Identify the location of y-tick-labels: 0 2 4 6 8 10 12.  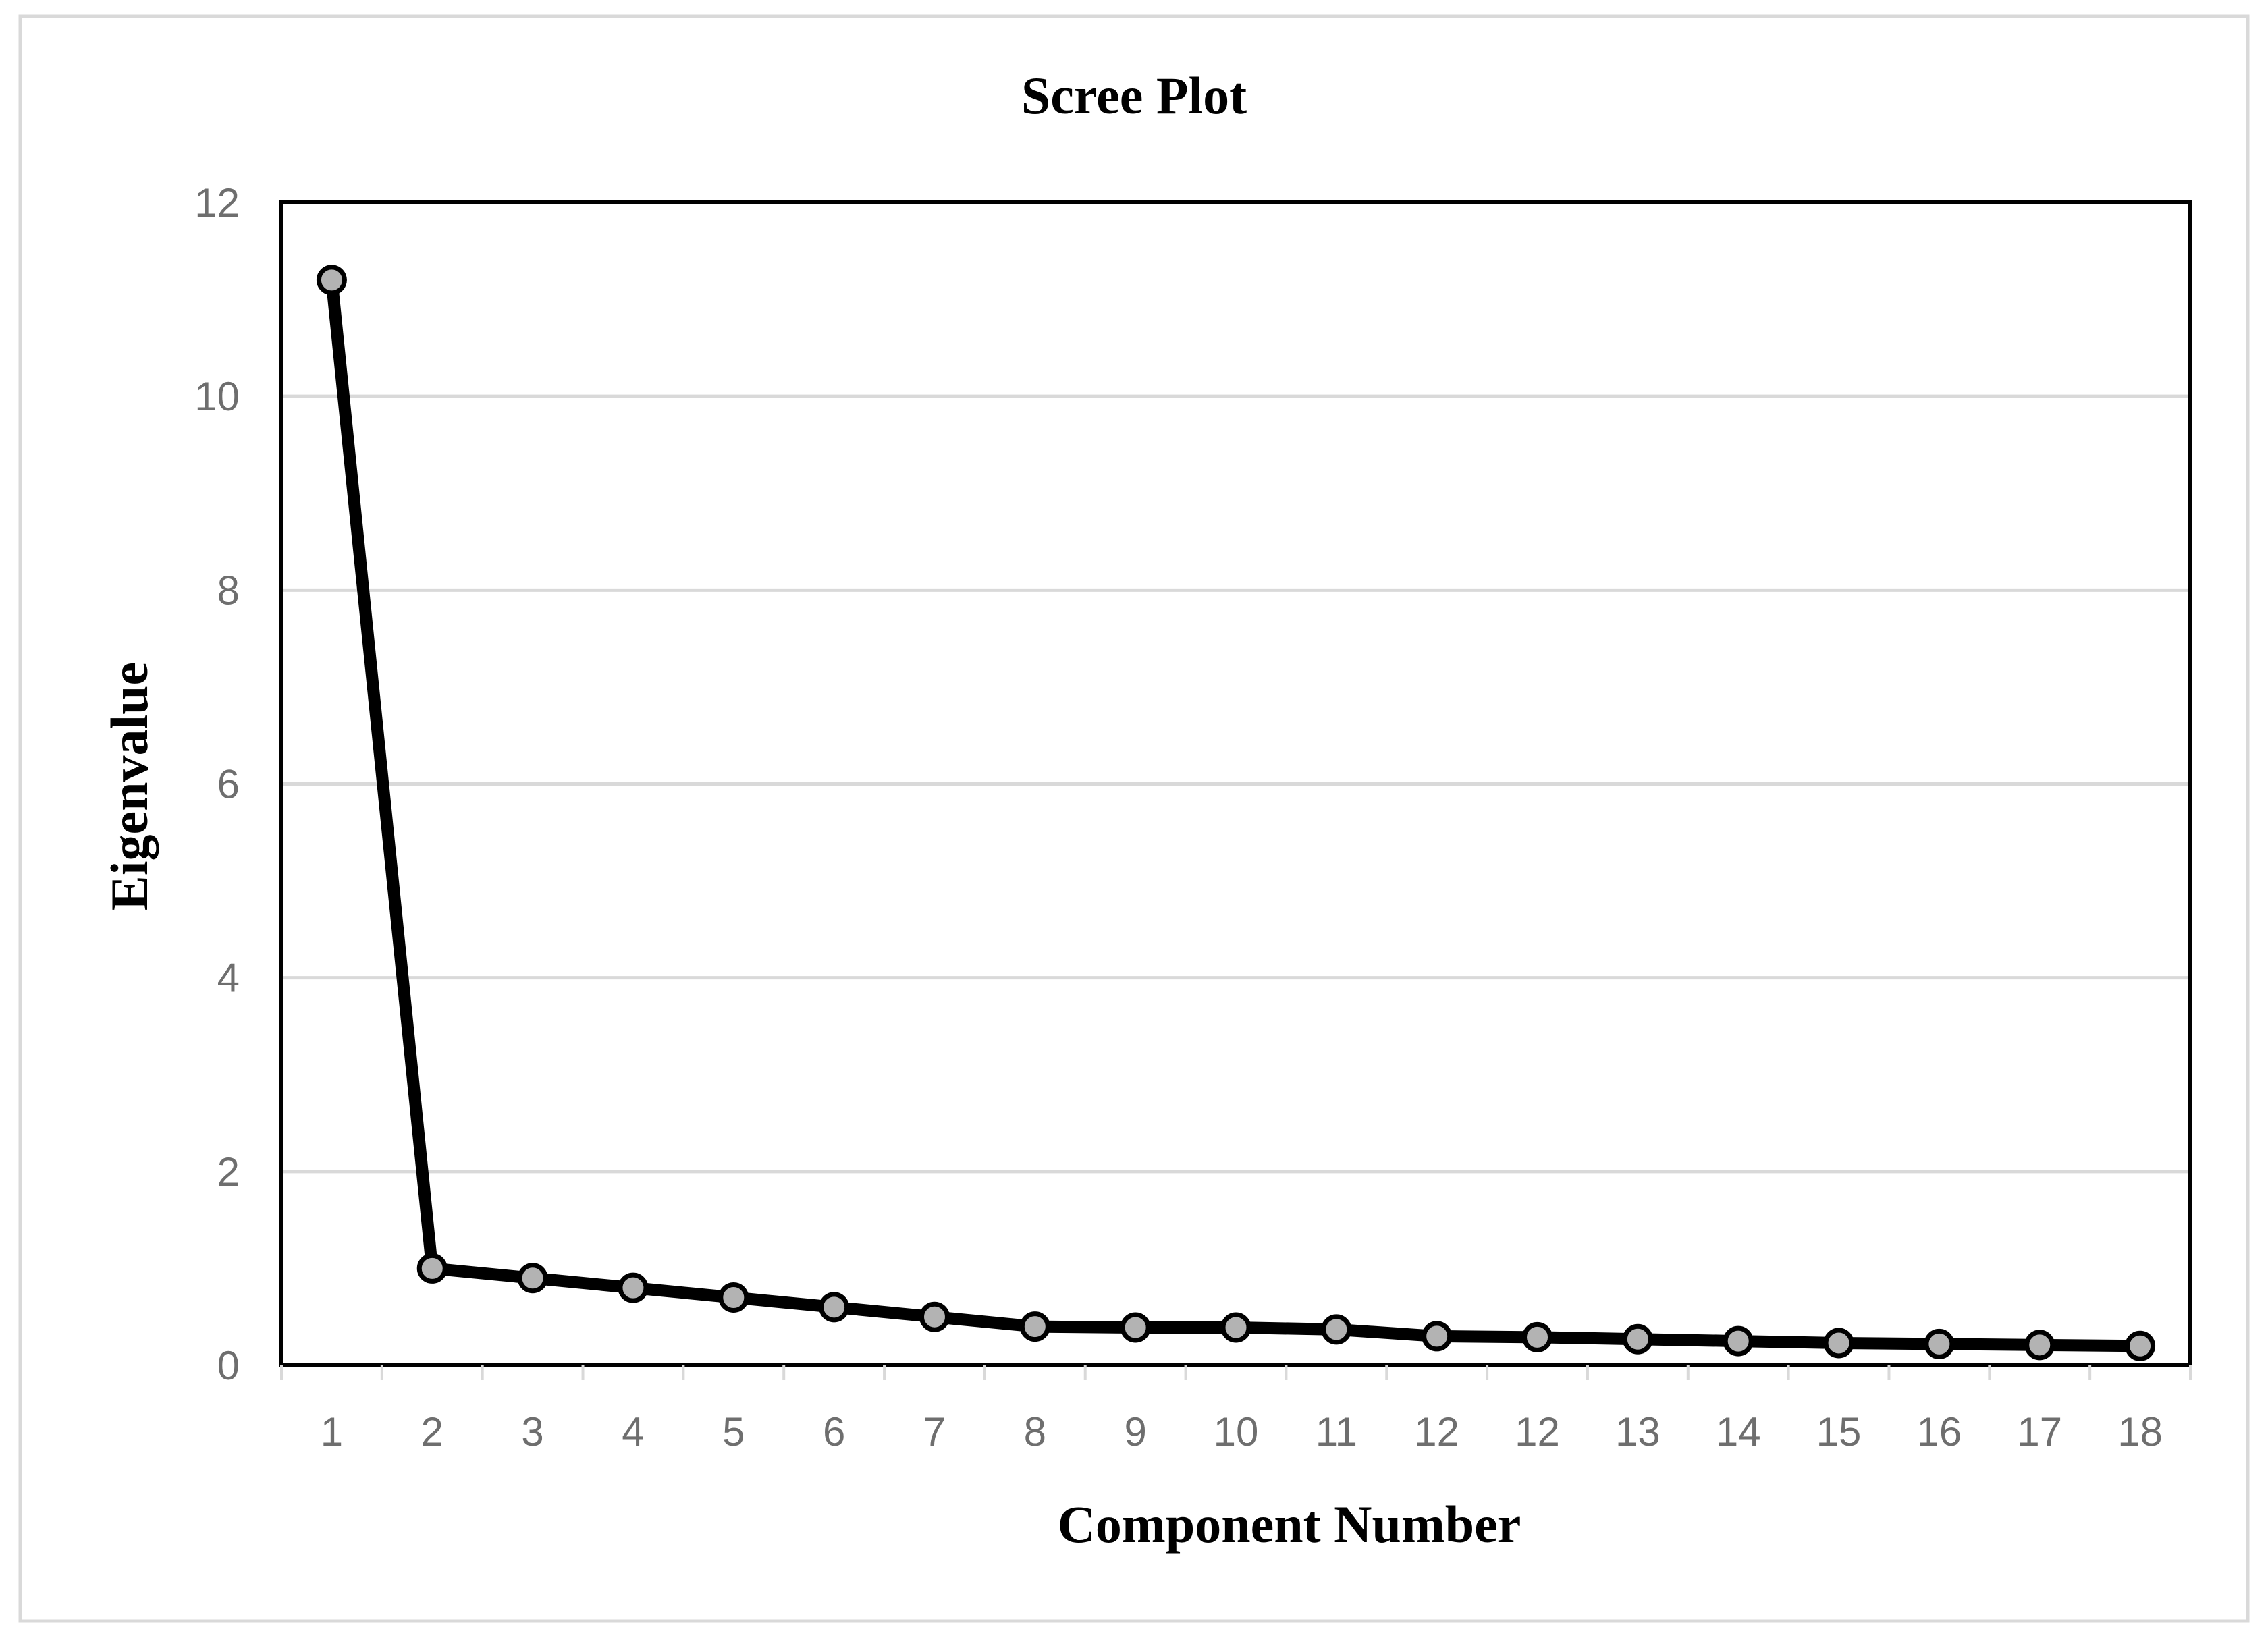
(217, 784).